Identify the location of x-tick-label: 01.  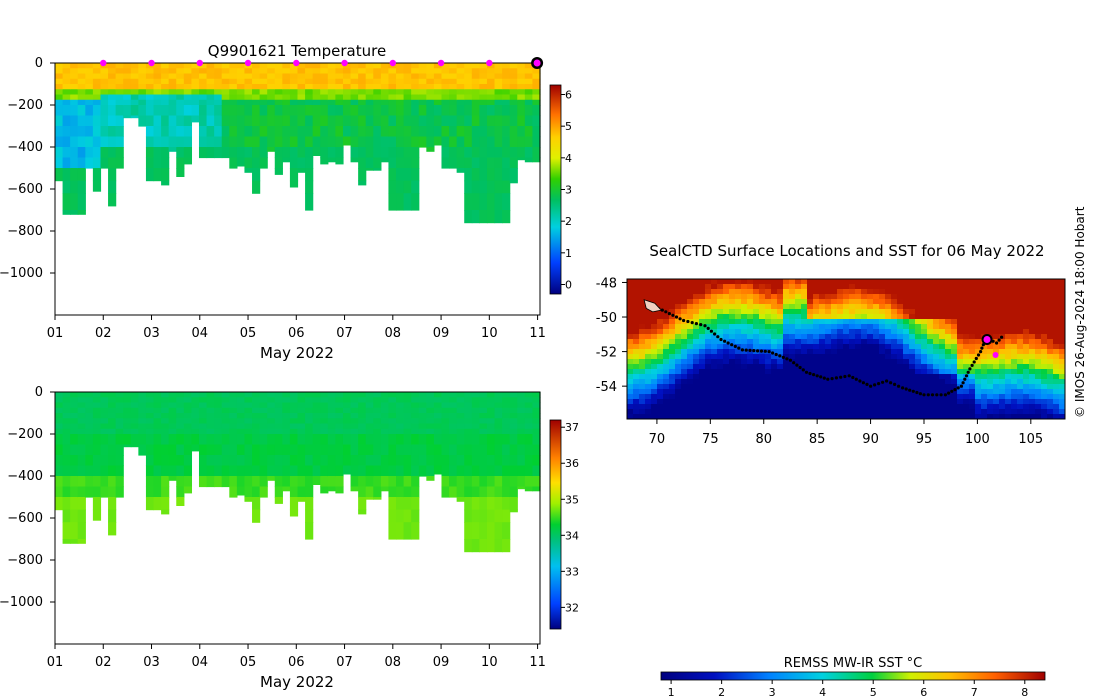
(55, 662).